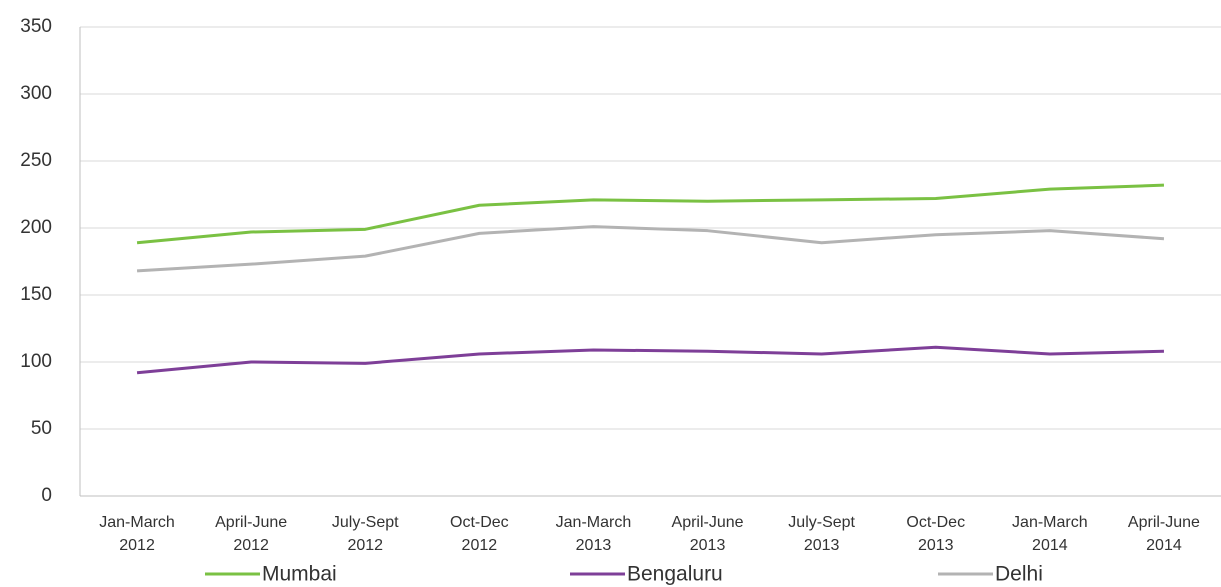  Describe the element at coordinates (36, 160) in the screenshot. I see `y-tick-label: 250` at that location.